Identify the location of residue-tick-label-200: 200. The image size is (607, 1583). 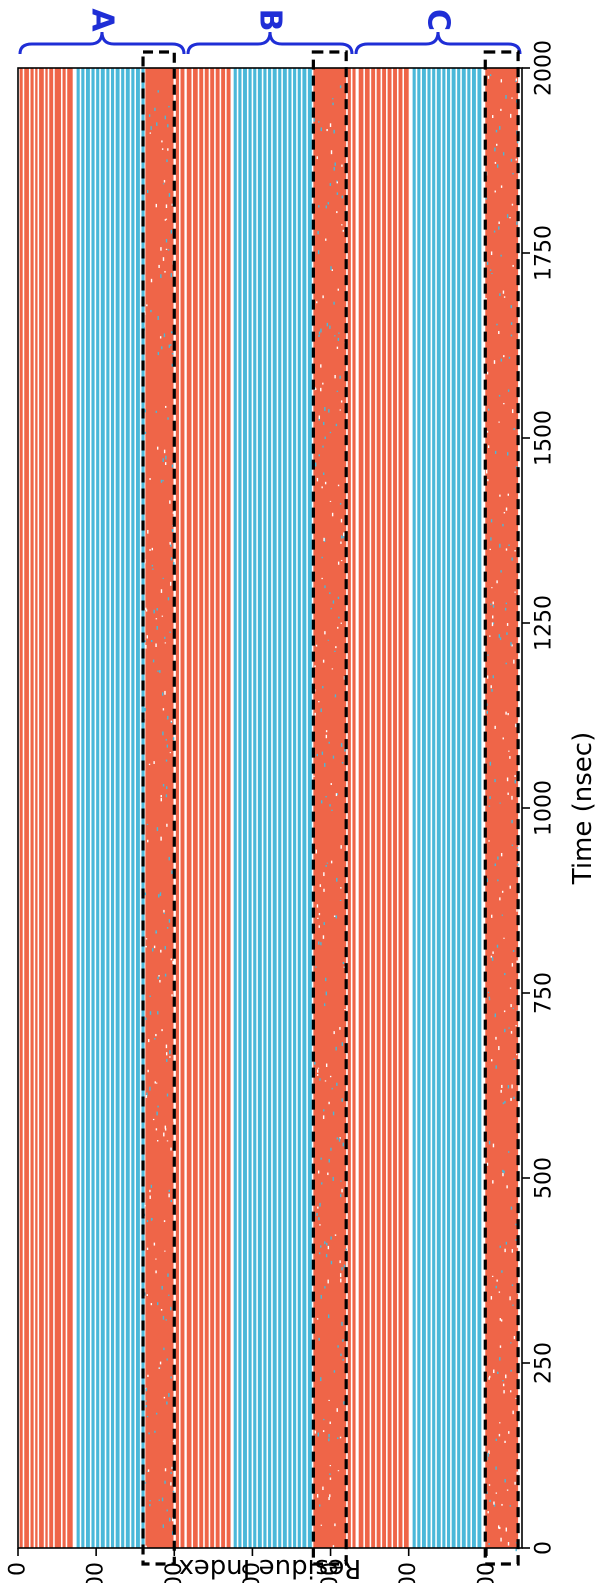
(174, 1572).